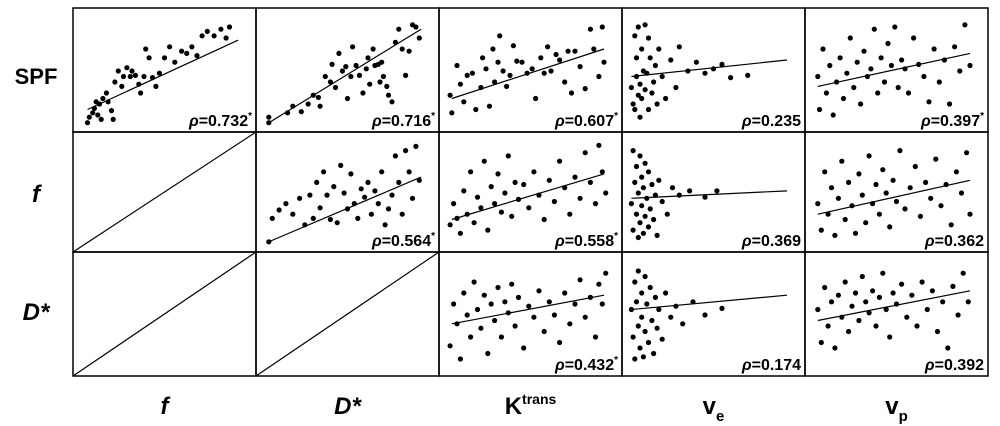  Describe the element at coordinates (345, 76) in the screenshot. I see `trend-line` at that location.